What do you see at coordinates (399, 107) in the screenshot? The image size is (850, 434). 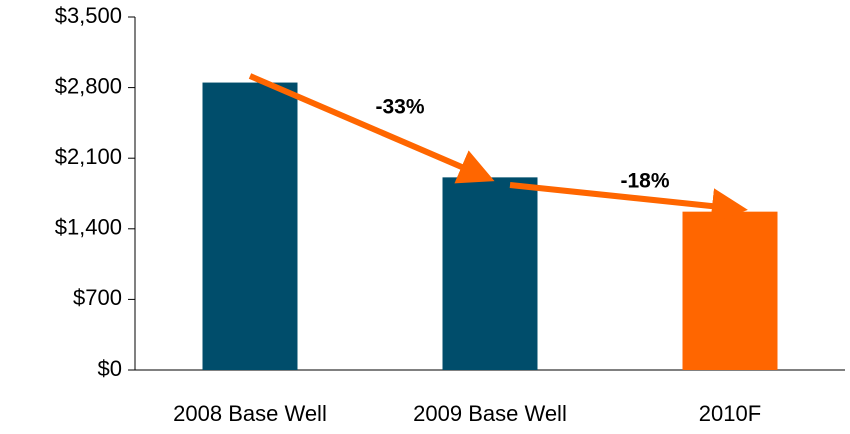 I see `change-label: -33%` at bounding box center [399, 107].